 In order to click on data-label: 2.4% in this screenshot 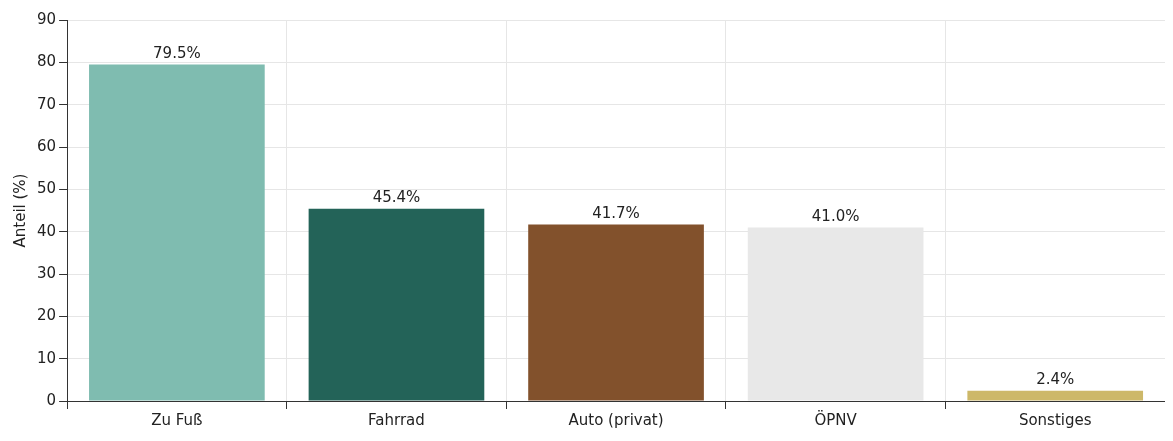, I will do `click(1055, 379)`.